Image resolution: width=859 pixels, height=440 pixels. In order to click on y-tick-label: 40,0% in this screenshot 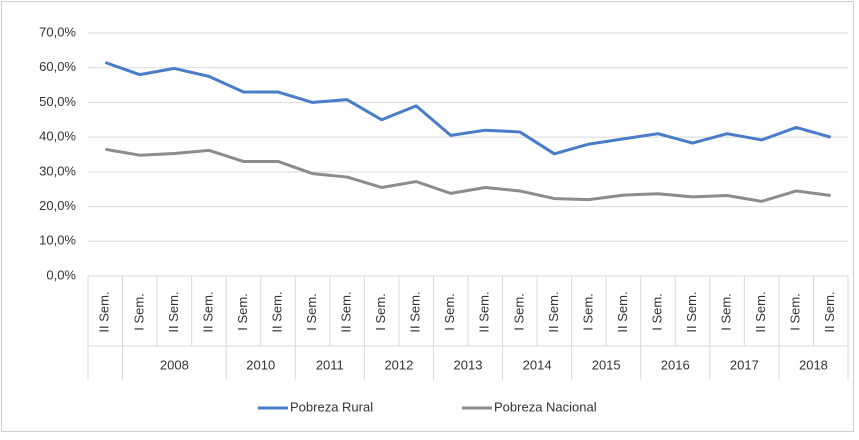, I will do `click(57, 136)`.